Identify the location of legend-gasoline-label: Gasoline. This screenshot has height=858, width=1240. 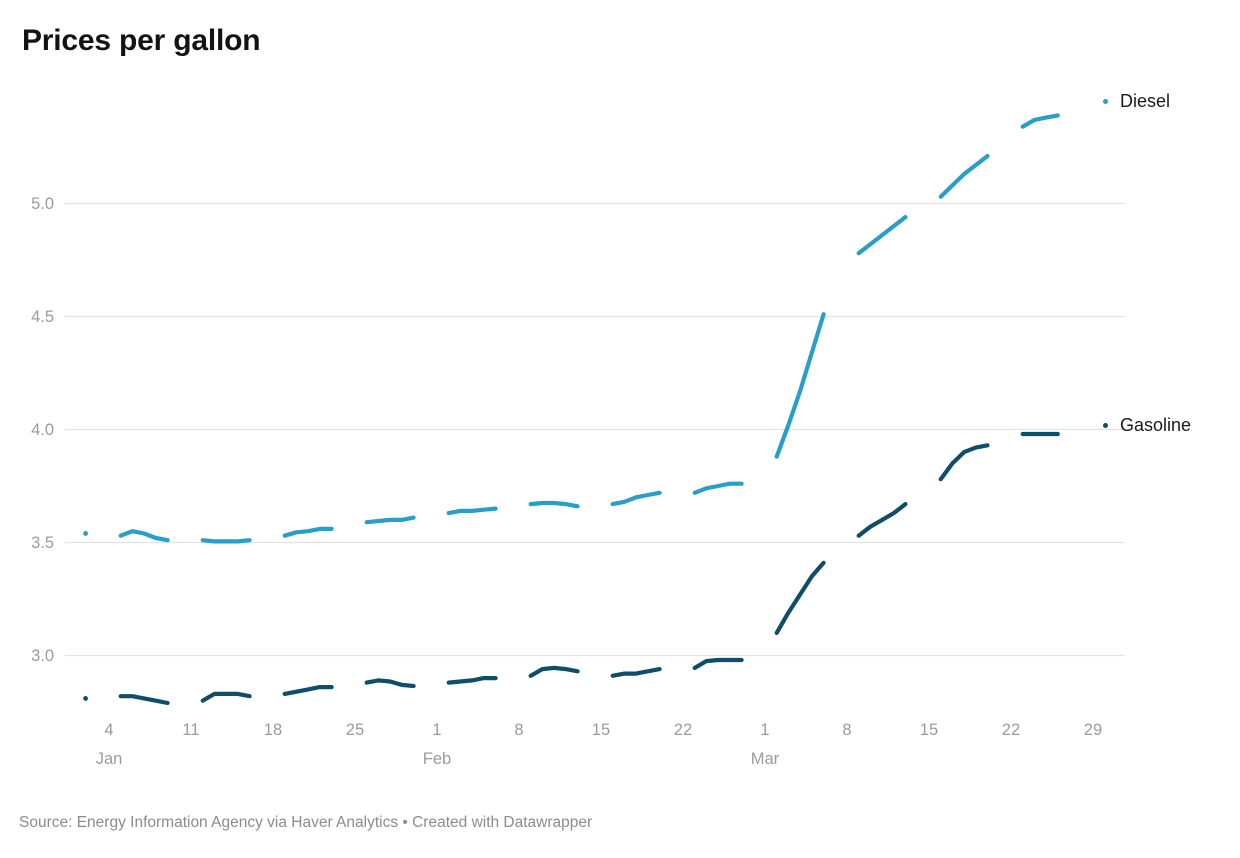
(1156, 425).